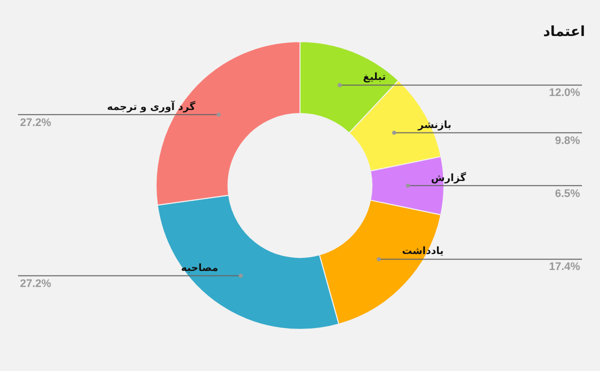 The height and width of the screenshot is (371, 600). What do you see at coordinates (567, 141) in the screenshot?
I see `data-label: 9.8%` at bounding box center [567, 141].